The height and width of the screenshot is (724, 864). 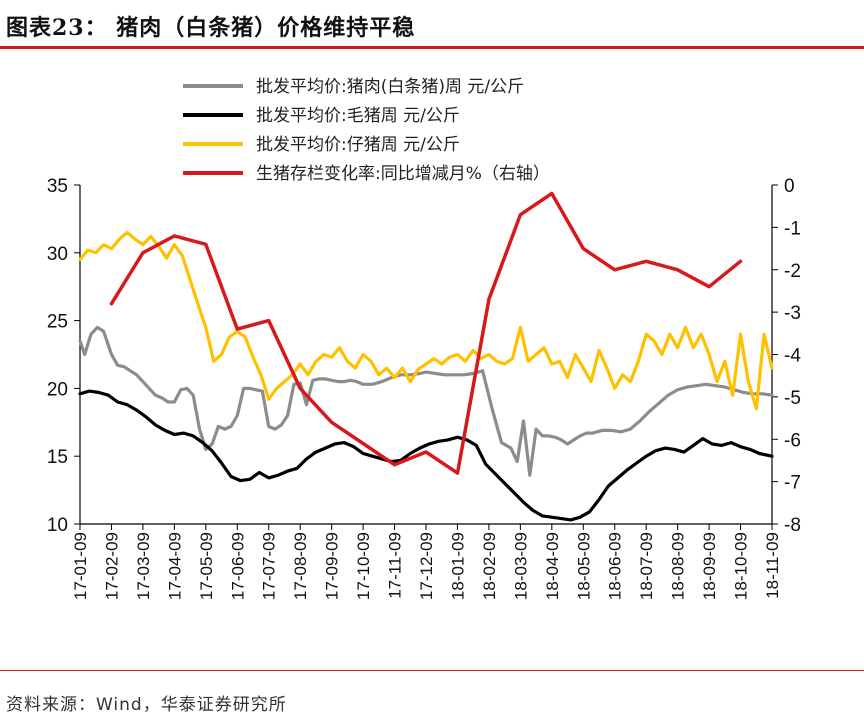 What do you see at coordinates (583, 566) in the screenshot?
I see `x-tick-label: 18-05-09` at bounding box center [583, 566].